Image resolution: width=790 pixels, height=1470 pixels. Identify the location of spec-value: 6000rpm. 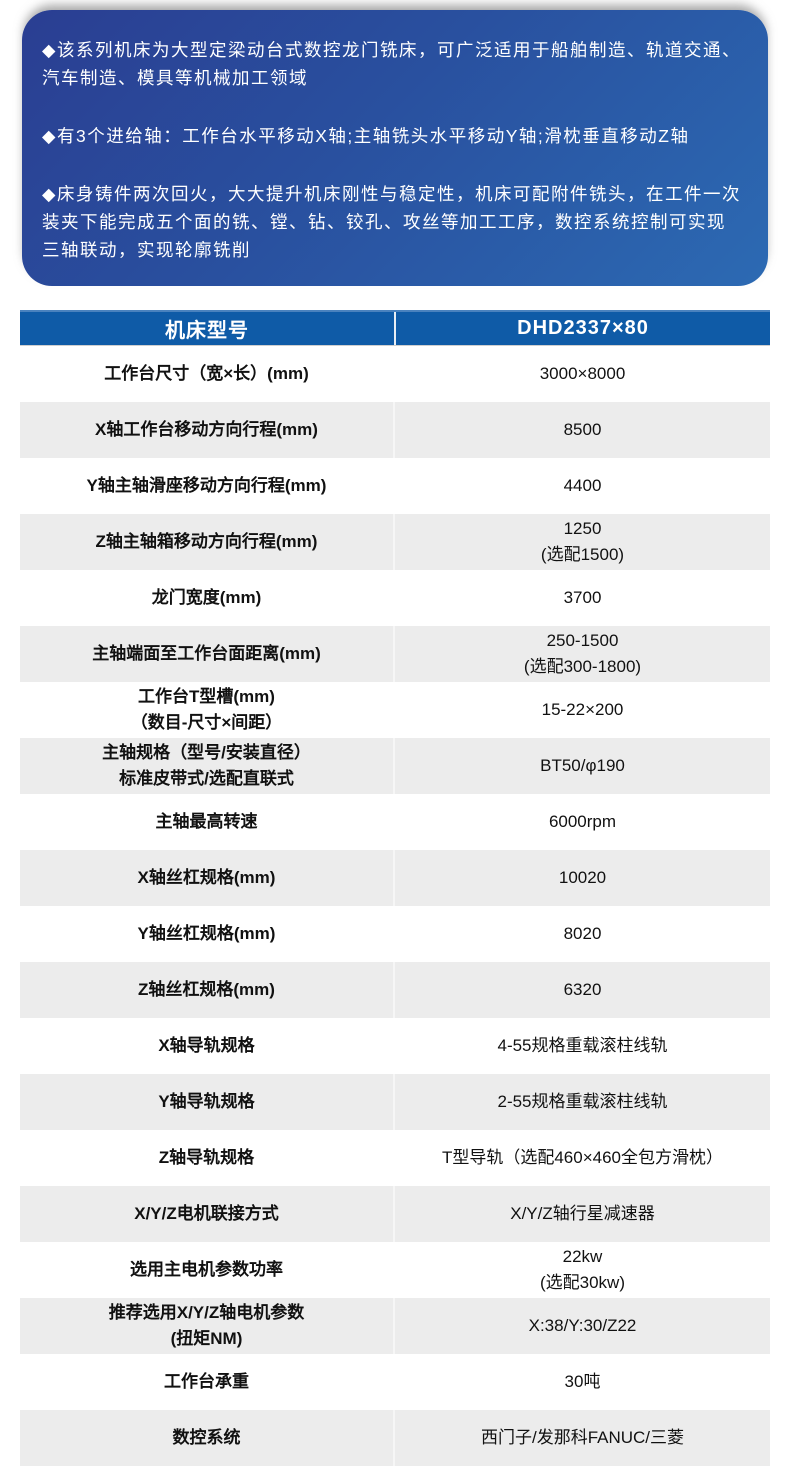
(582, 821).